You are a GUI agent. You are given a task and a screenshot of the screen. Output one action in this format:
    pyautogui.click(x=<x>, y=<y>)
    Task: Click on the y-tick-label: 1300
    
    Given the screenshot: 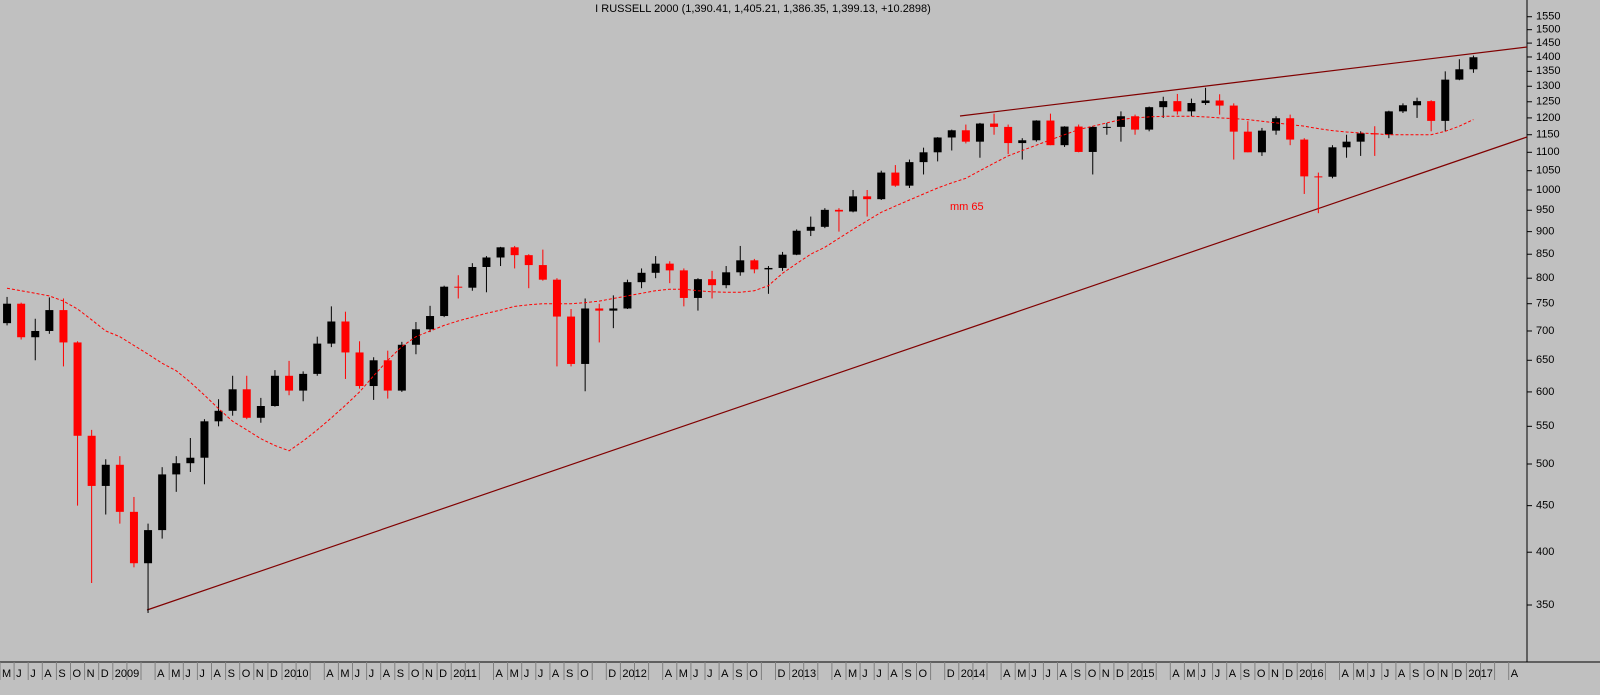 What is the action you would take?
    pyautogui.click(x=1548, y=86)
    